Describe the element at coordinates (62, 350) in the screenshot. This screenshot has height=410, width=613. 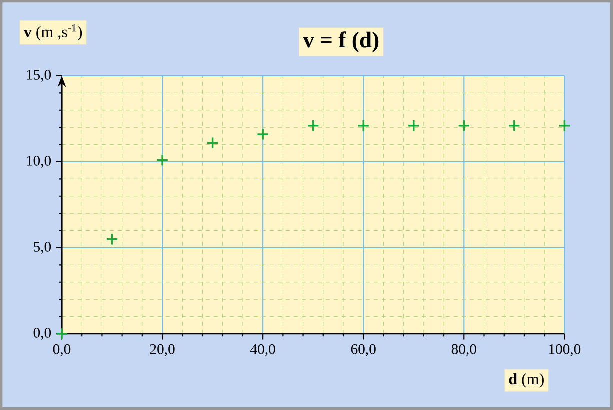
I see `x-tick-label: 0,0` at that location.